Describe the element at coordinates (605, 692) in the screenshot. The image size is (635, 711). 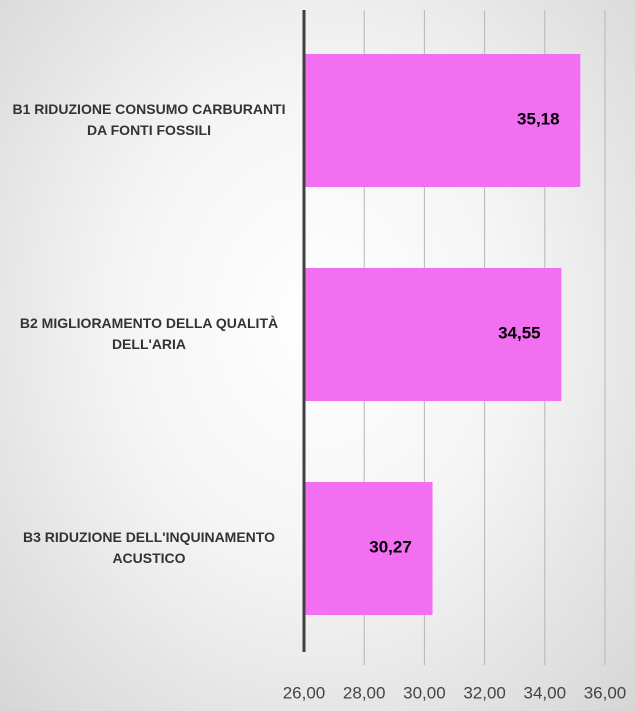
I see `x-tick-label: 36,00` at that location.